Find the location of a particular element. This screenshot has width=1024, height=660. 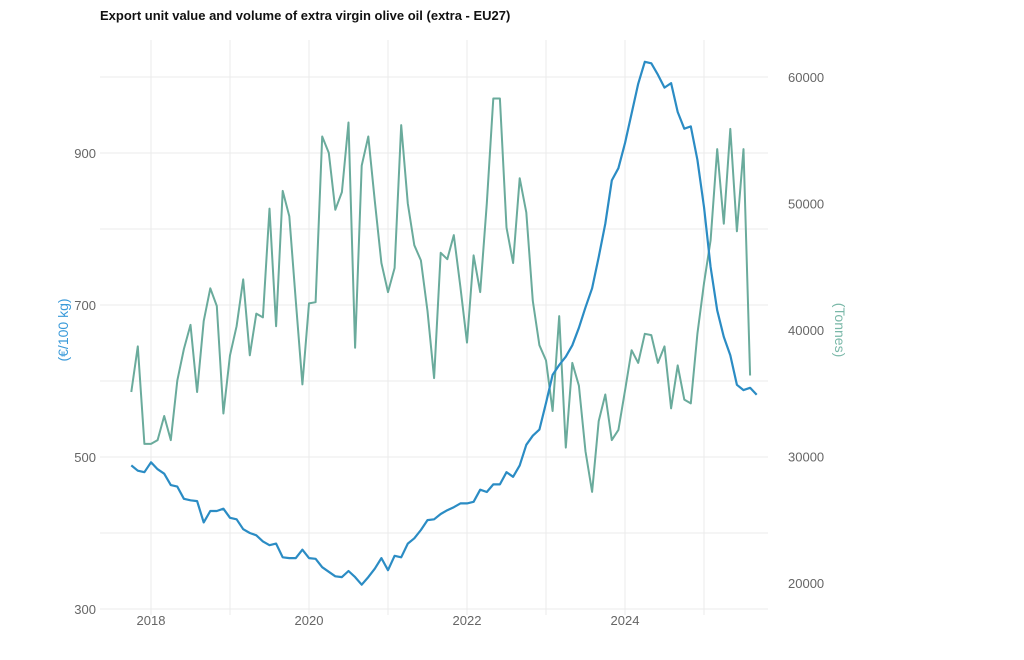

x-tick-label: 2020 is located at coordinates (309, 620).